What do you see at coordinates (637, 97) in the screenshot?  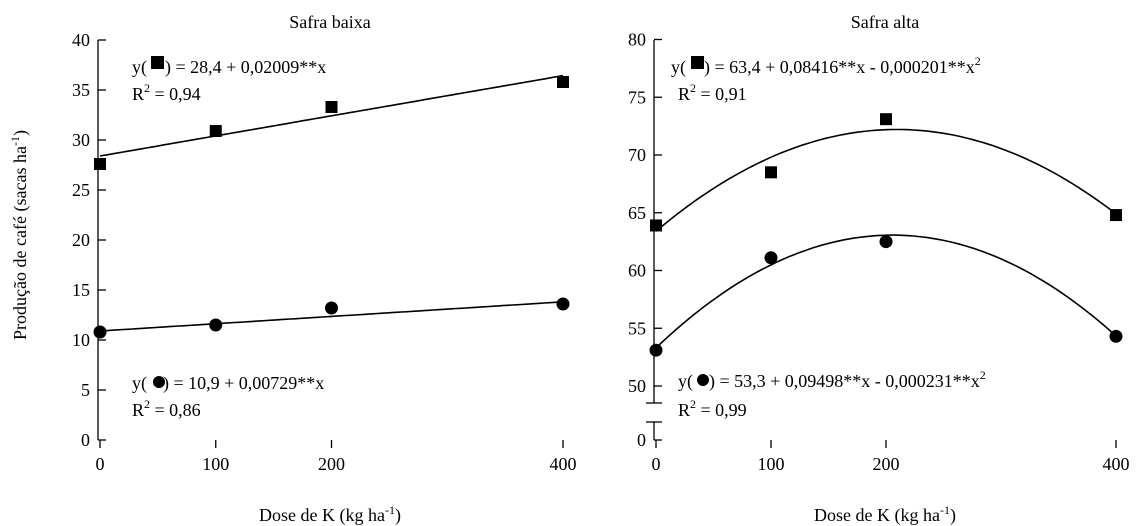 I see `y-tick-label: 75` at bounding box center [637, 97].